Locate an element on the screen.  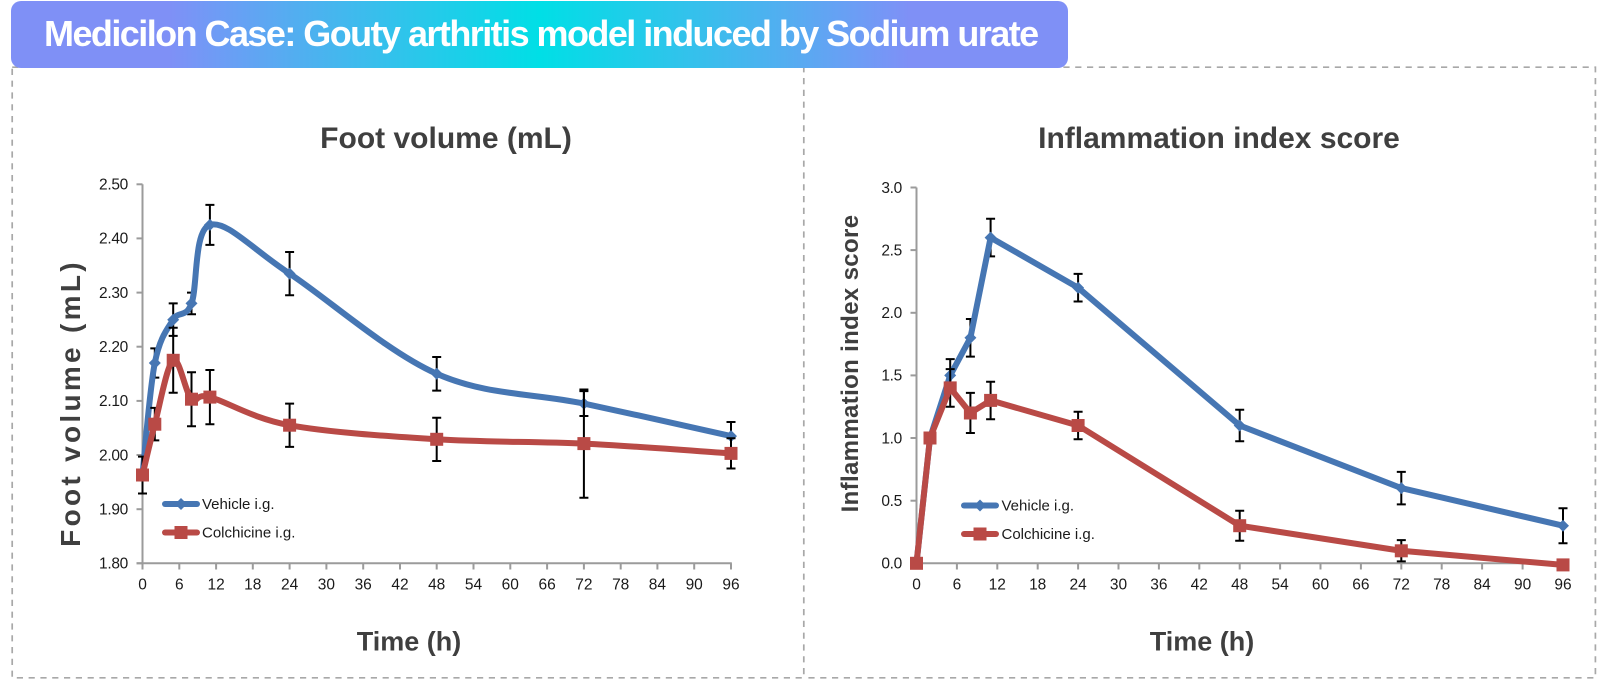
svg-text: 1.80 is located at coordinates (114, 564).